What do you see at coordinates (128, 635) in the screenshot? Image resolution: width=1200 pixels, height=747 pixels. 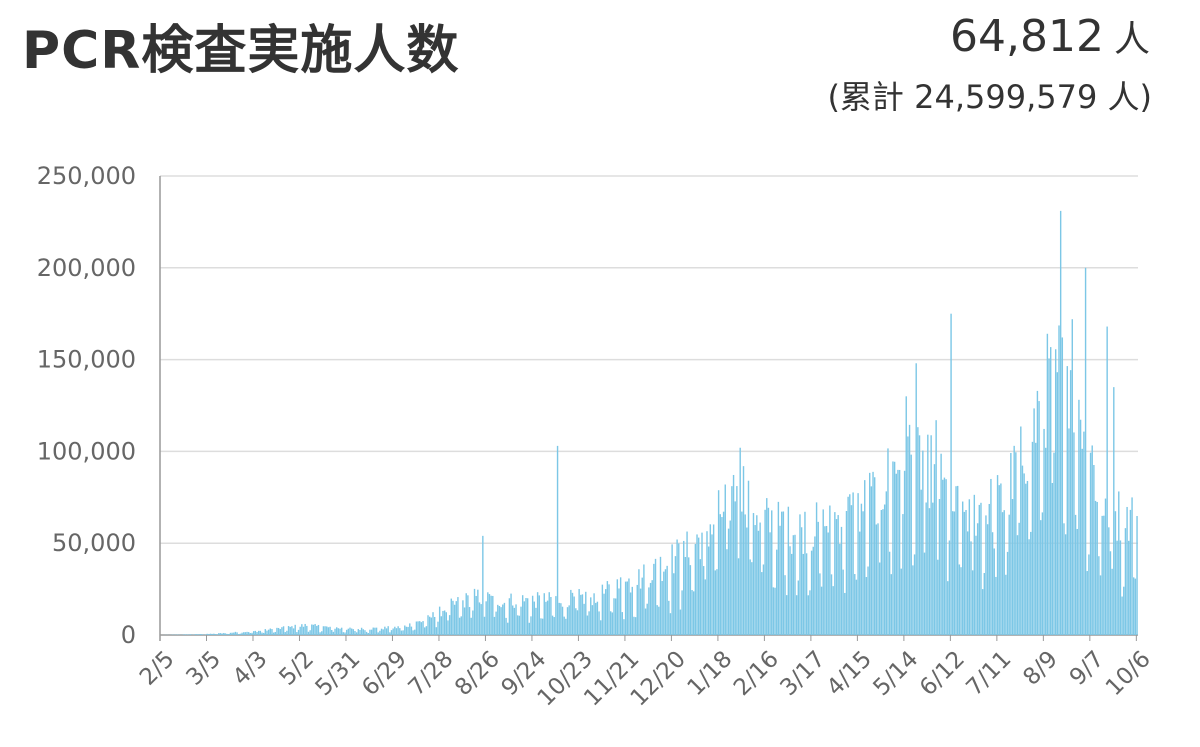 I see `y-tick-label: 0` at bounding box center [128, 635].